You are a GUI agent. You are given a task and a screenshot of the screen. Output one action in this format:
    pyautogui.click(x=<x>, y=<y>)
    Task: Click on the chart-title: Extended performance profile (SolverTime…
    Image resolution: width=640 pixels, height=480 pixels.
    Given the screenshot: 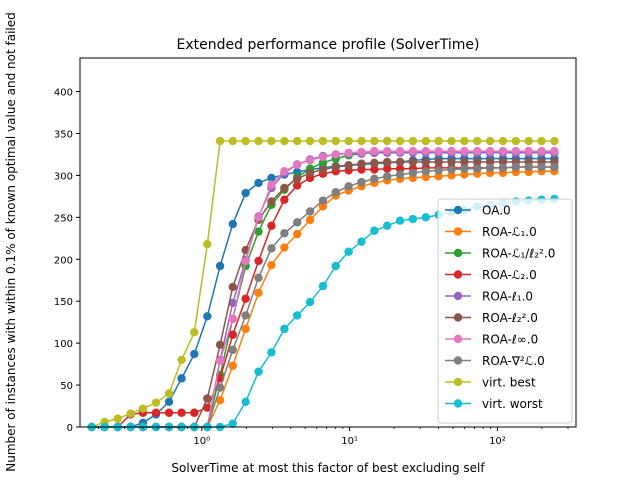 What is the action you would take?
    pyautogui.click(x=328, y=45)
    